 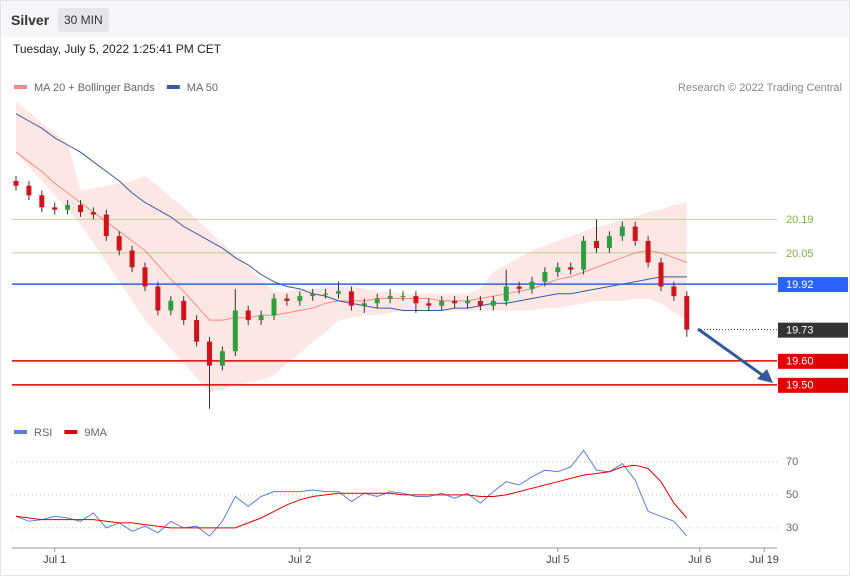 What do you see at coordinates (731, 353) in the screenshot?
I see `forecast-arrow` at bounding box center [731, 353].